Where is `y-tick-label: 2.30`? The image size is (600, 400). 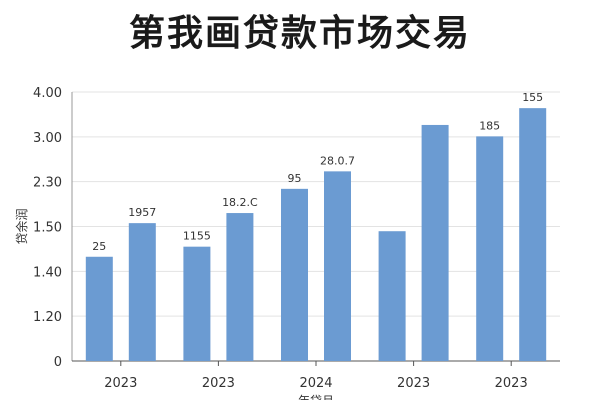 y-tick-label: 2.30 is located at coordinates (47, 183).